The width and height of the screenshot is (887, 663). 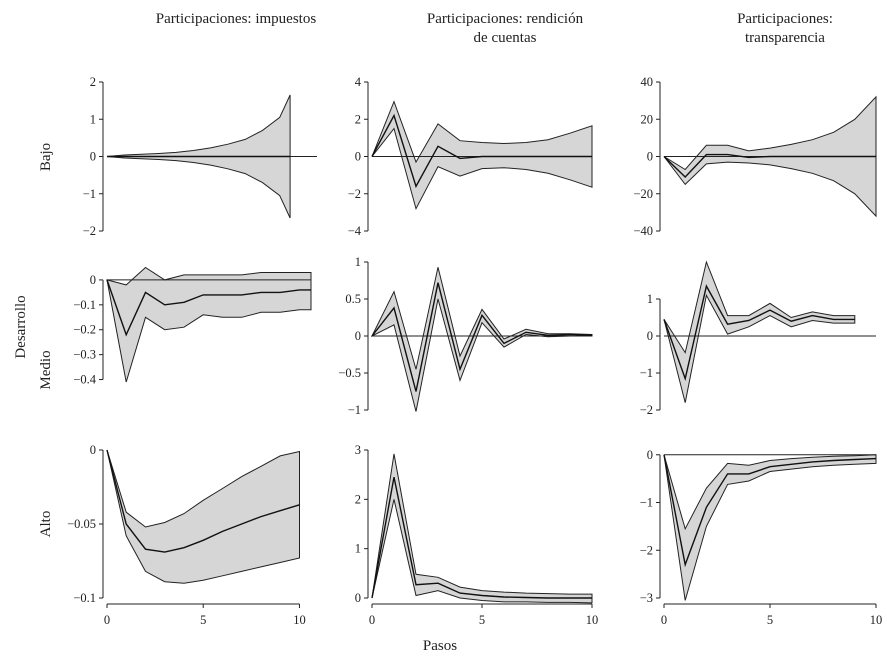 I want to click on y-axis: −1 −0.5 0 0.5 1, so click(x=353, y=336).